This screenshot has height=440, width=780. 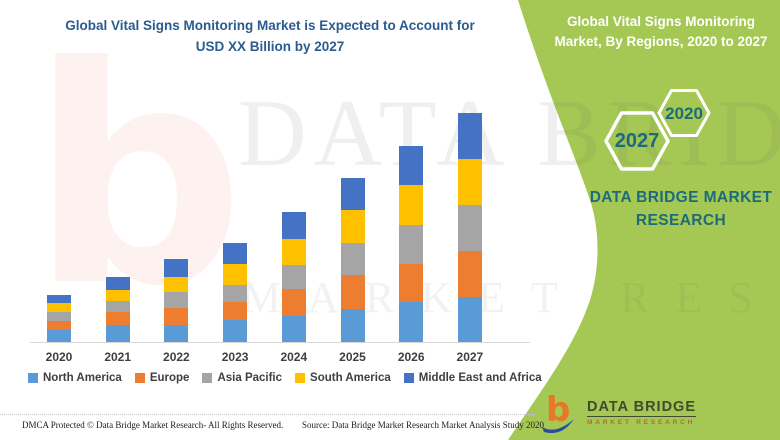 What do you see at coordinates (176, 357) in the screenshot?
I see `x-axis-label: 2022` at bounding box center [176, 357].